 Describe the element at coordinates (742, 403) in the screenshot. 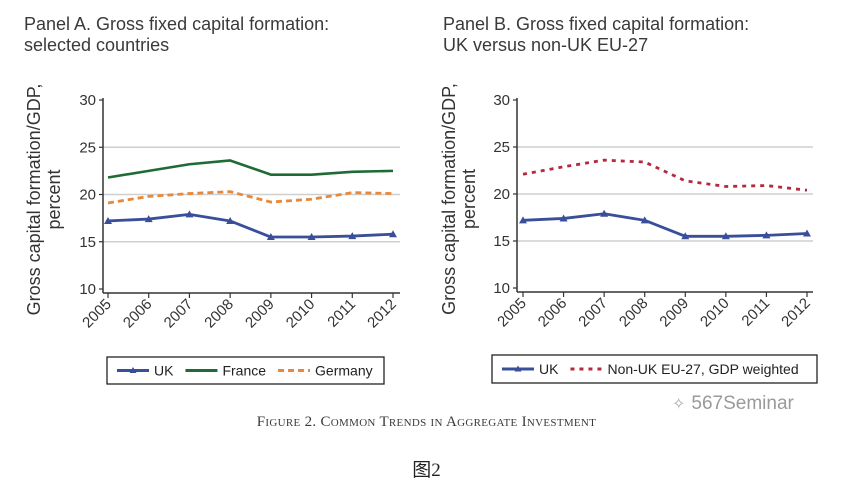

I see `watermark-text: 567Seminar` at that location.